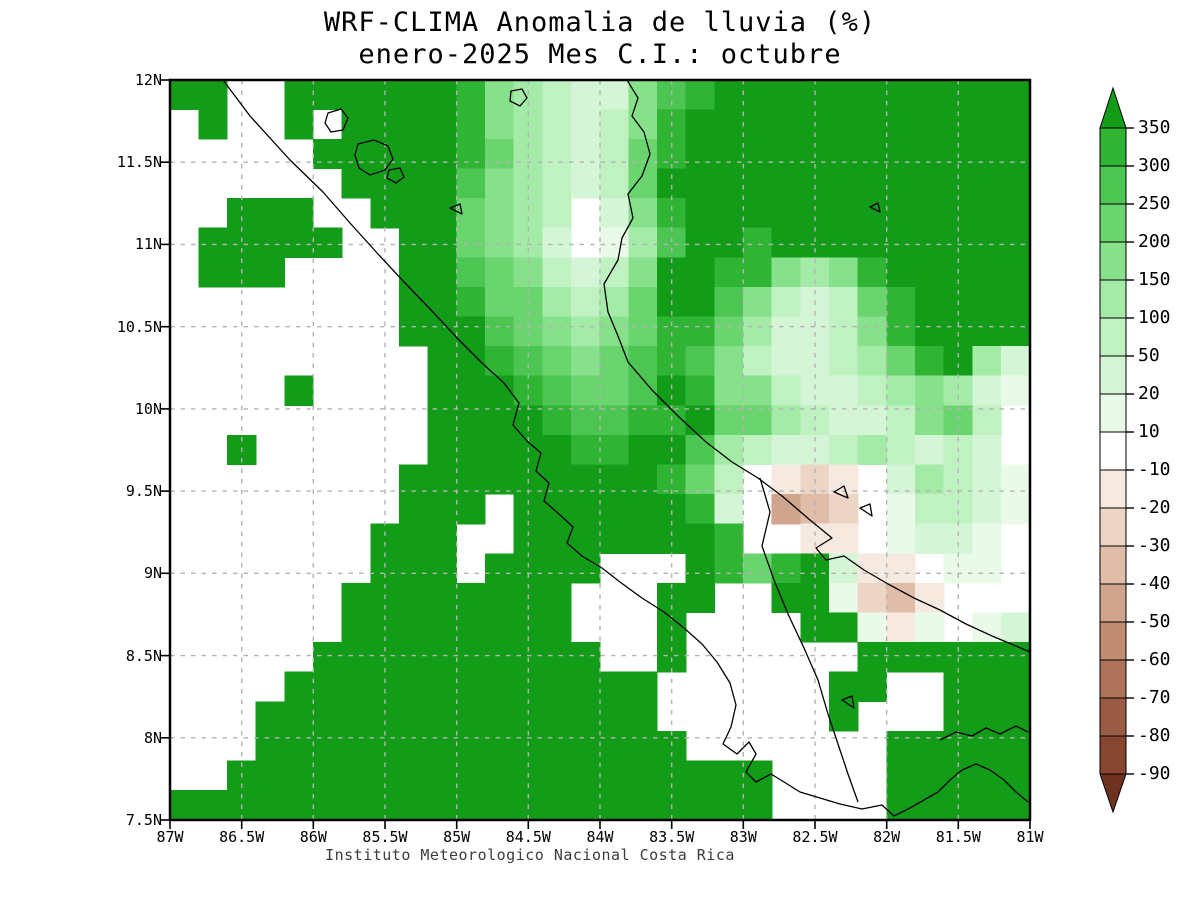 The width and height of the screenshot is (1200, 900). Describe the element at coordinates (1154, 203) in the screenshot. I see `colorbar-label: 250` at that location.